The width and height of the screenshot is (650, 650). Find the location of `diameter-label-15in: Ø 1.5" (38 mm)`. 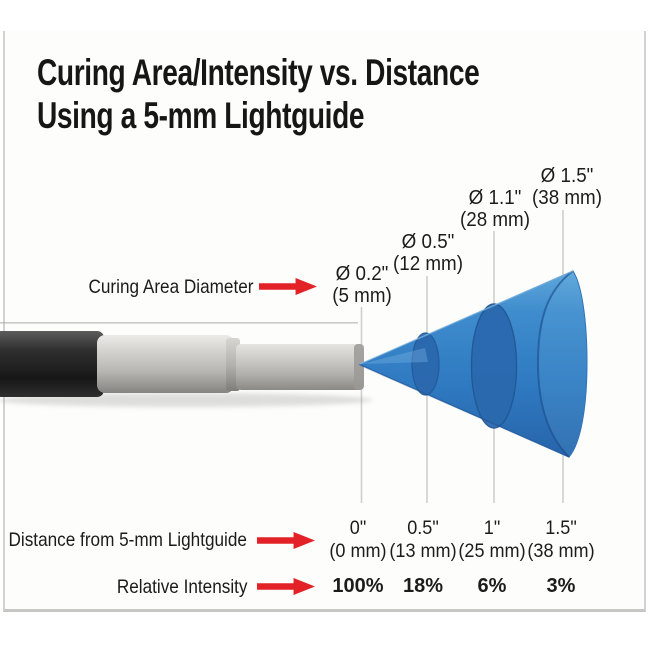

diameter-label-15in: Ø 1.5" (38 mm) is located at coordinates (567, 187).